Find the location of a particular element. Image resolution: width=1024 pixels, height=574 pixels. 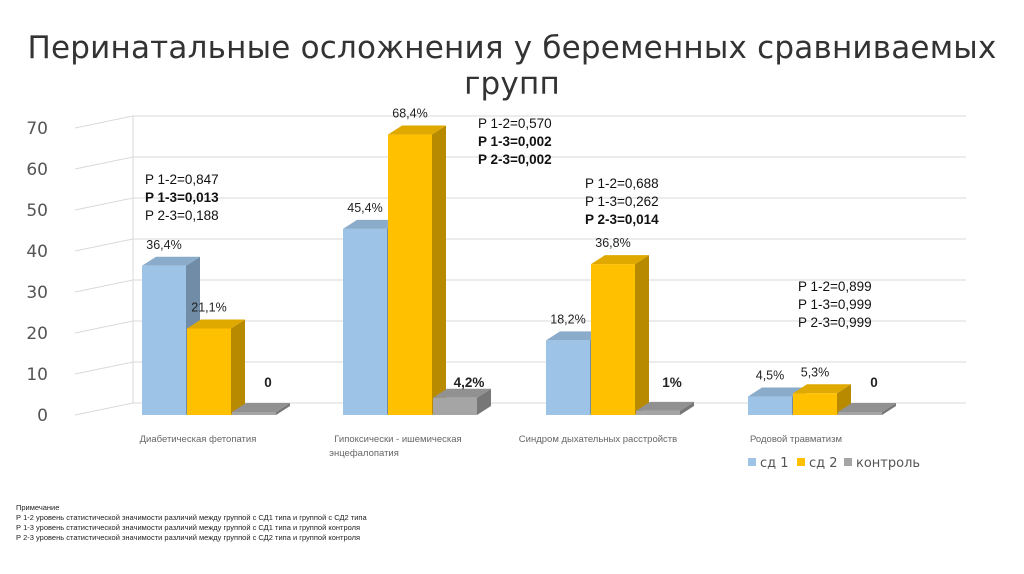

data-label: 1% is located at coordinates (672, 382).